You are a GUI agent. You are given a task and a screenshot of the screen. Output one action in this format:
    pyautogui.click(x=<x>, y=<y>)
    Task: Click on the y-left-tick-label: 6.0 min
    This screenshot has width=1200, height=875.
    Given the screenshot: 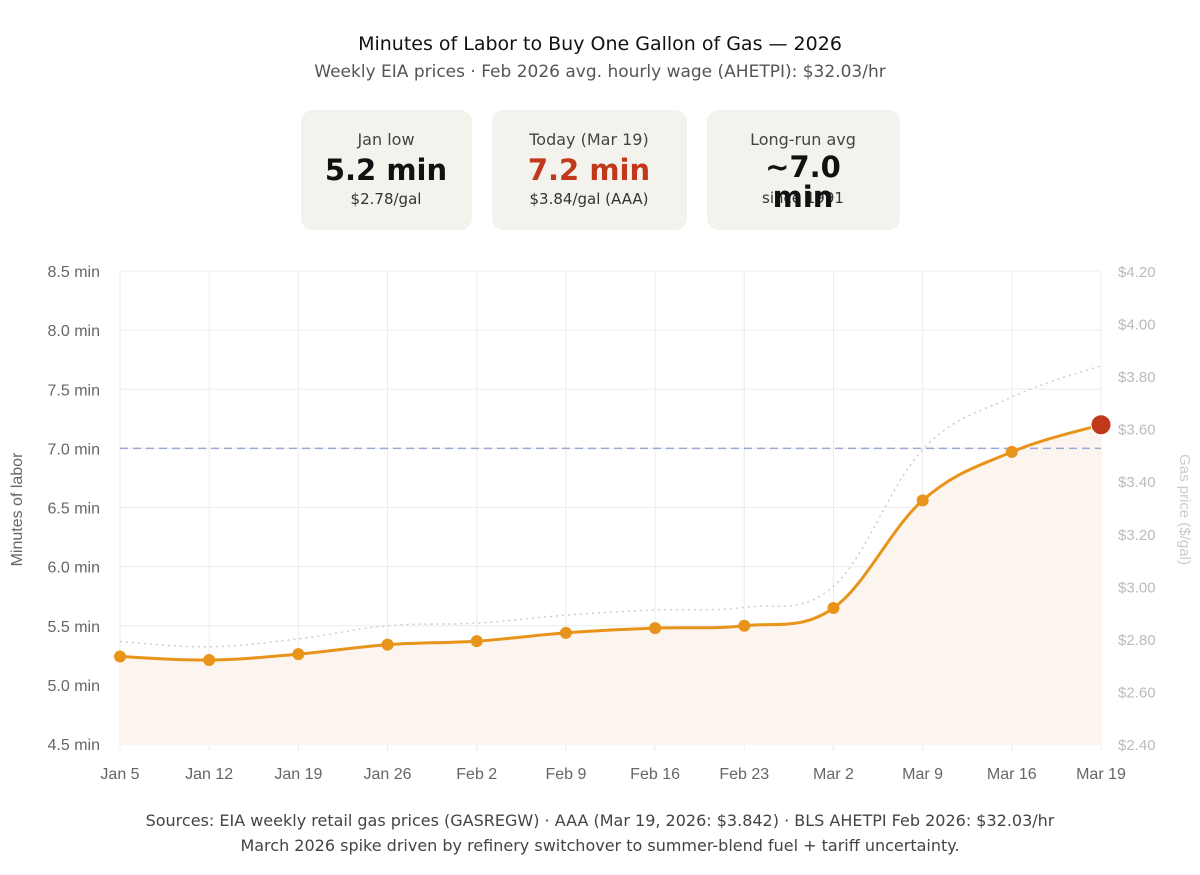 What is the action you would take?
    pyautogui.click(x=74, y=568)
    